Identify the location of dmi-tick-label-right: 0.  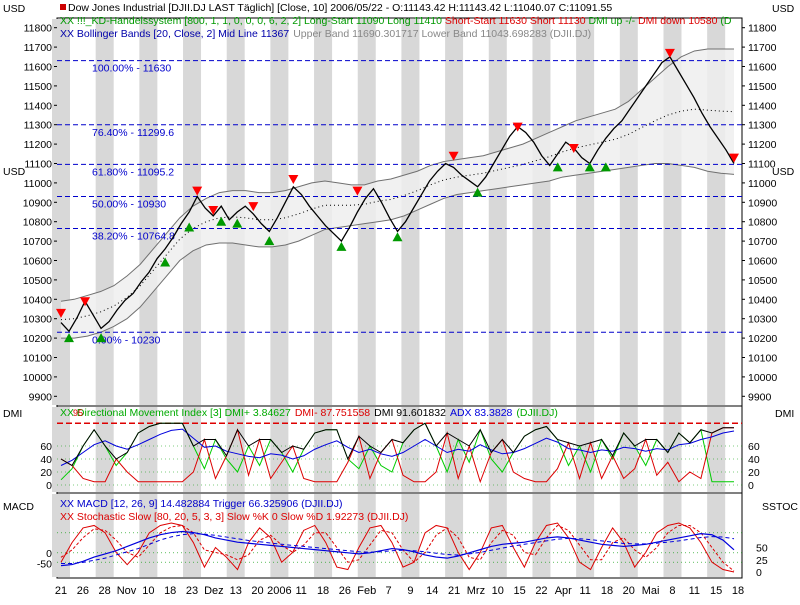
(751, 486).